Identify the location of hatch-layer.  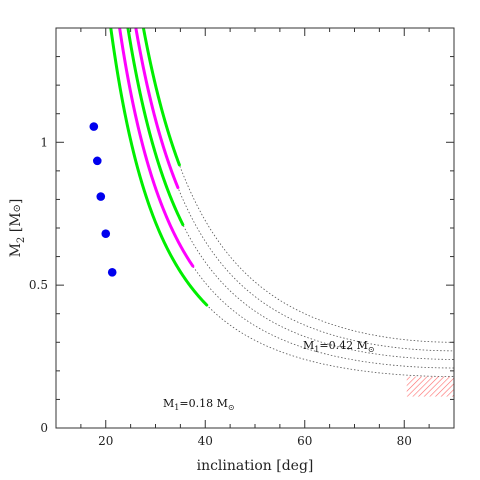
(430, 386).